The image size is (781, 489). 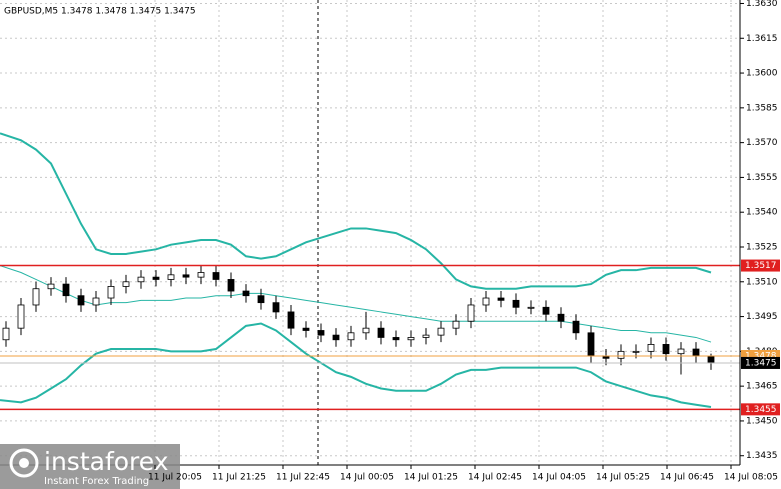 What do you see at coordinates (495, 478) in the screenshot?
I see `x-tick-label: 14 Jul 02:45` at bounding box center [495, 478].